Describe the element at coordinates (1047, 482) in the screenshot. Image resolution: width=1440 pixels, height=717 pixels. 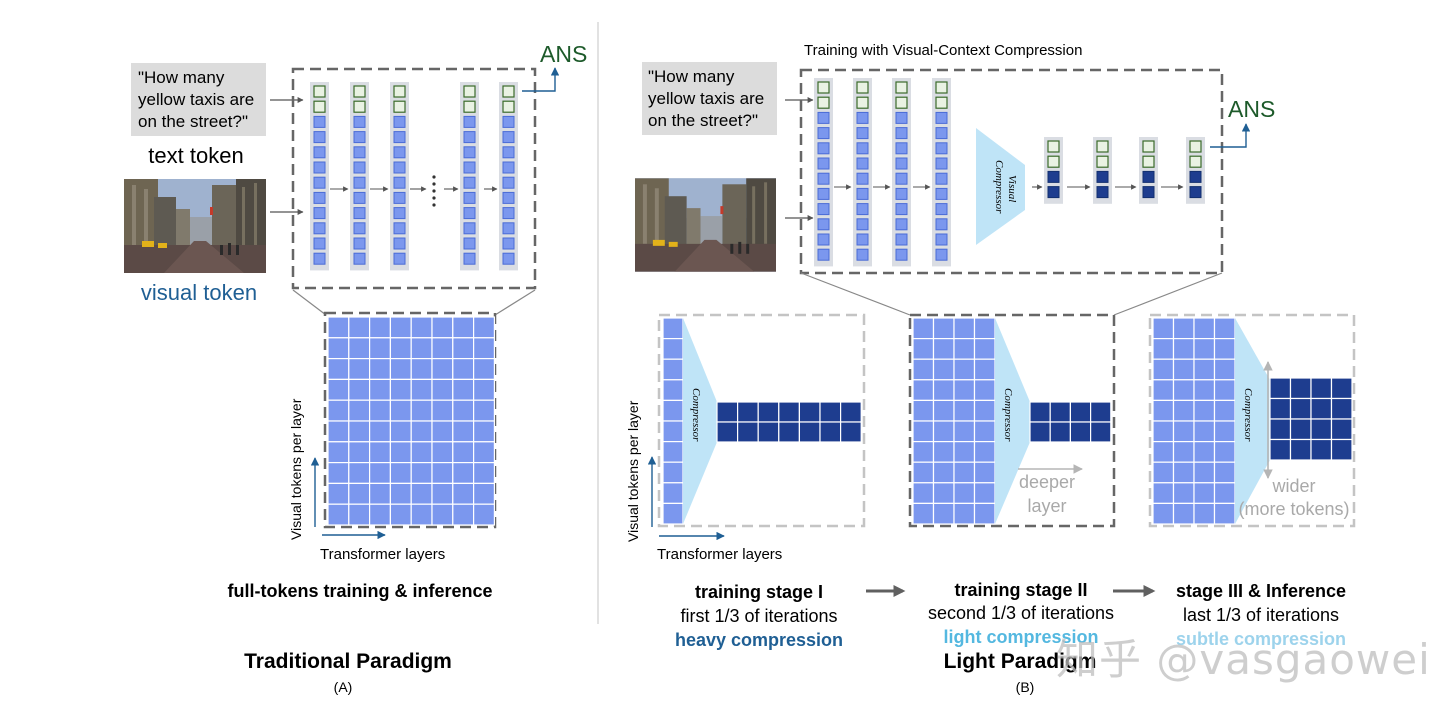
I see `deeper-label-1: deeper` at that location.